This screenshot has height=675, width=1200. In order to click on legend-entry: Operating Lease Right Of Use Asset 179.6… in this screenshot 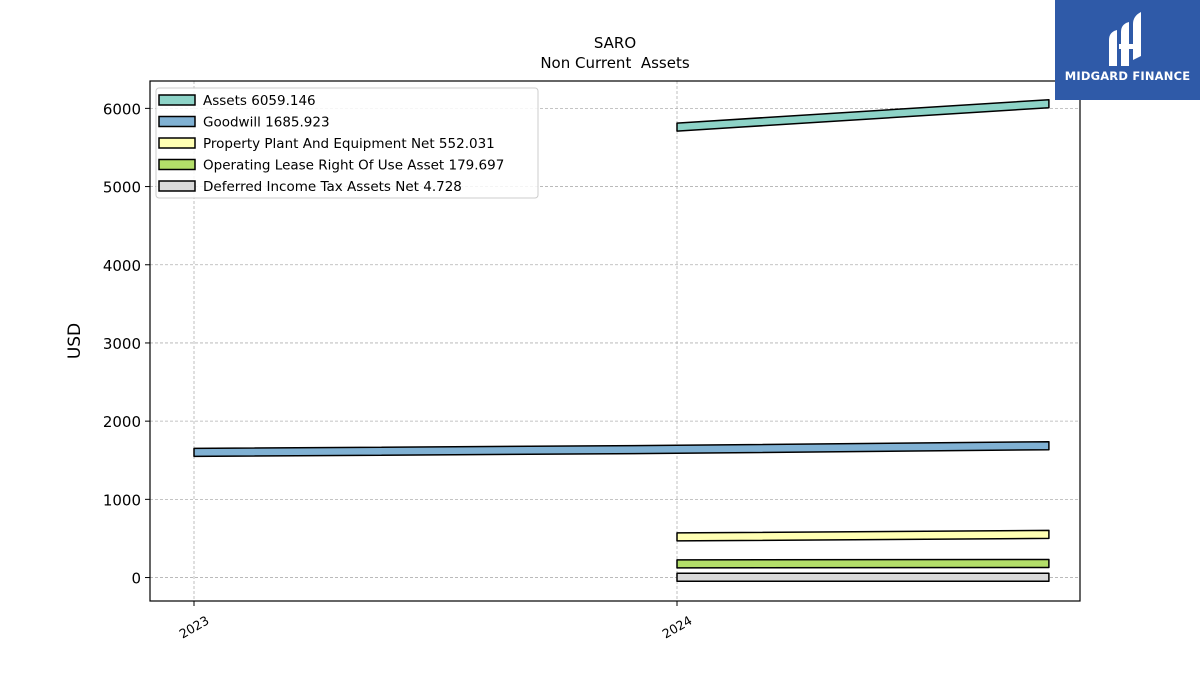, I will do `click(353, 166)`.